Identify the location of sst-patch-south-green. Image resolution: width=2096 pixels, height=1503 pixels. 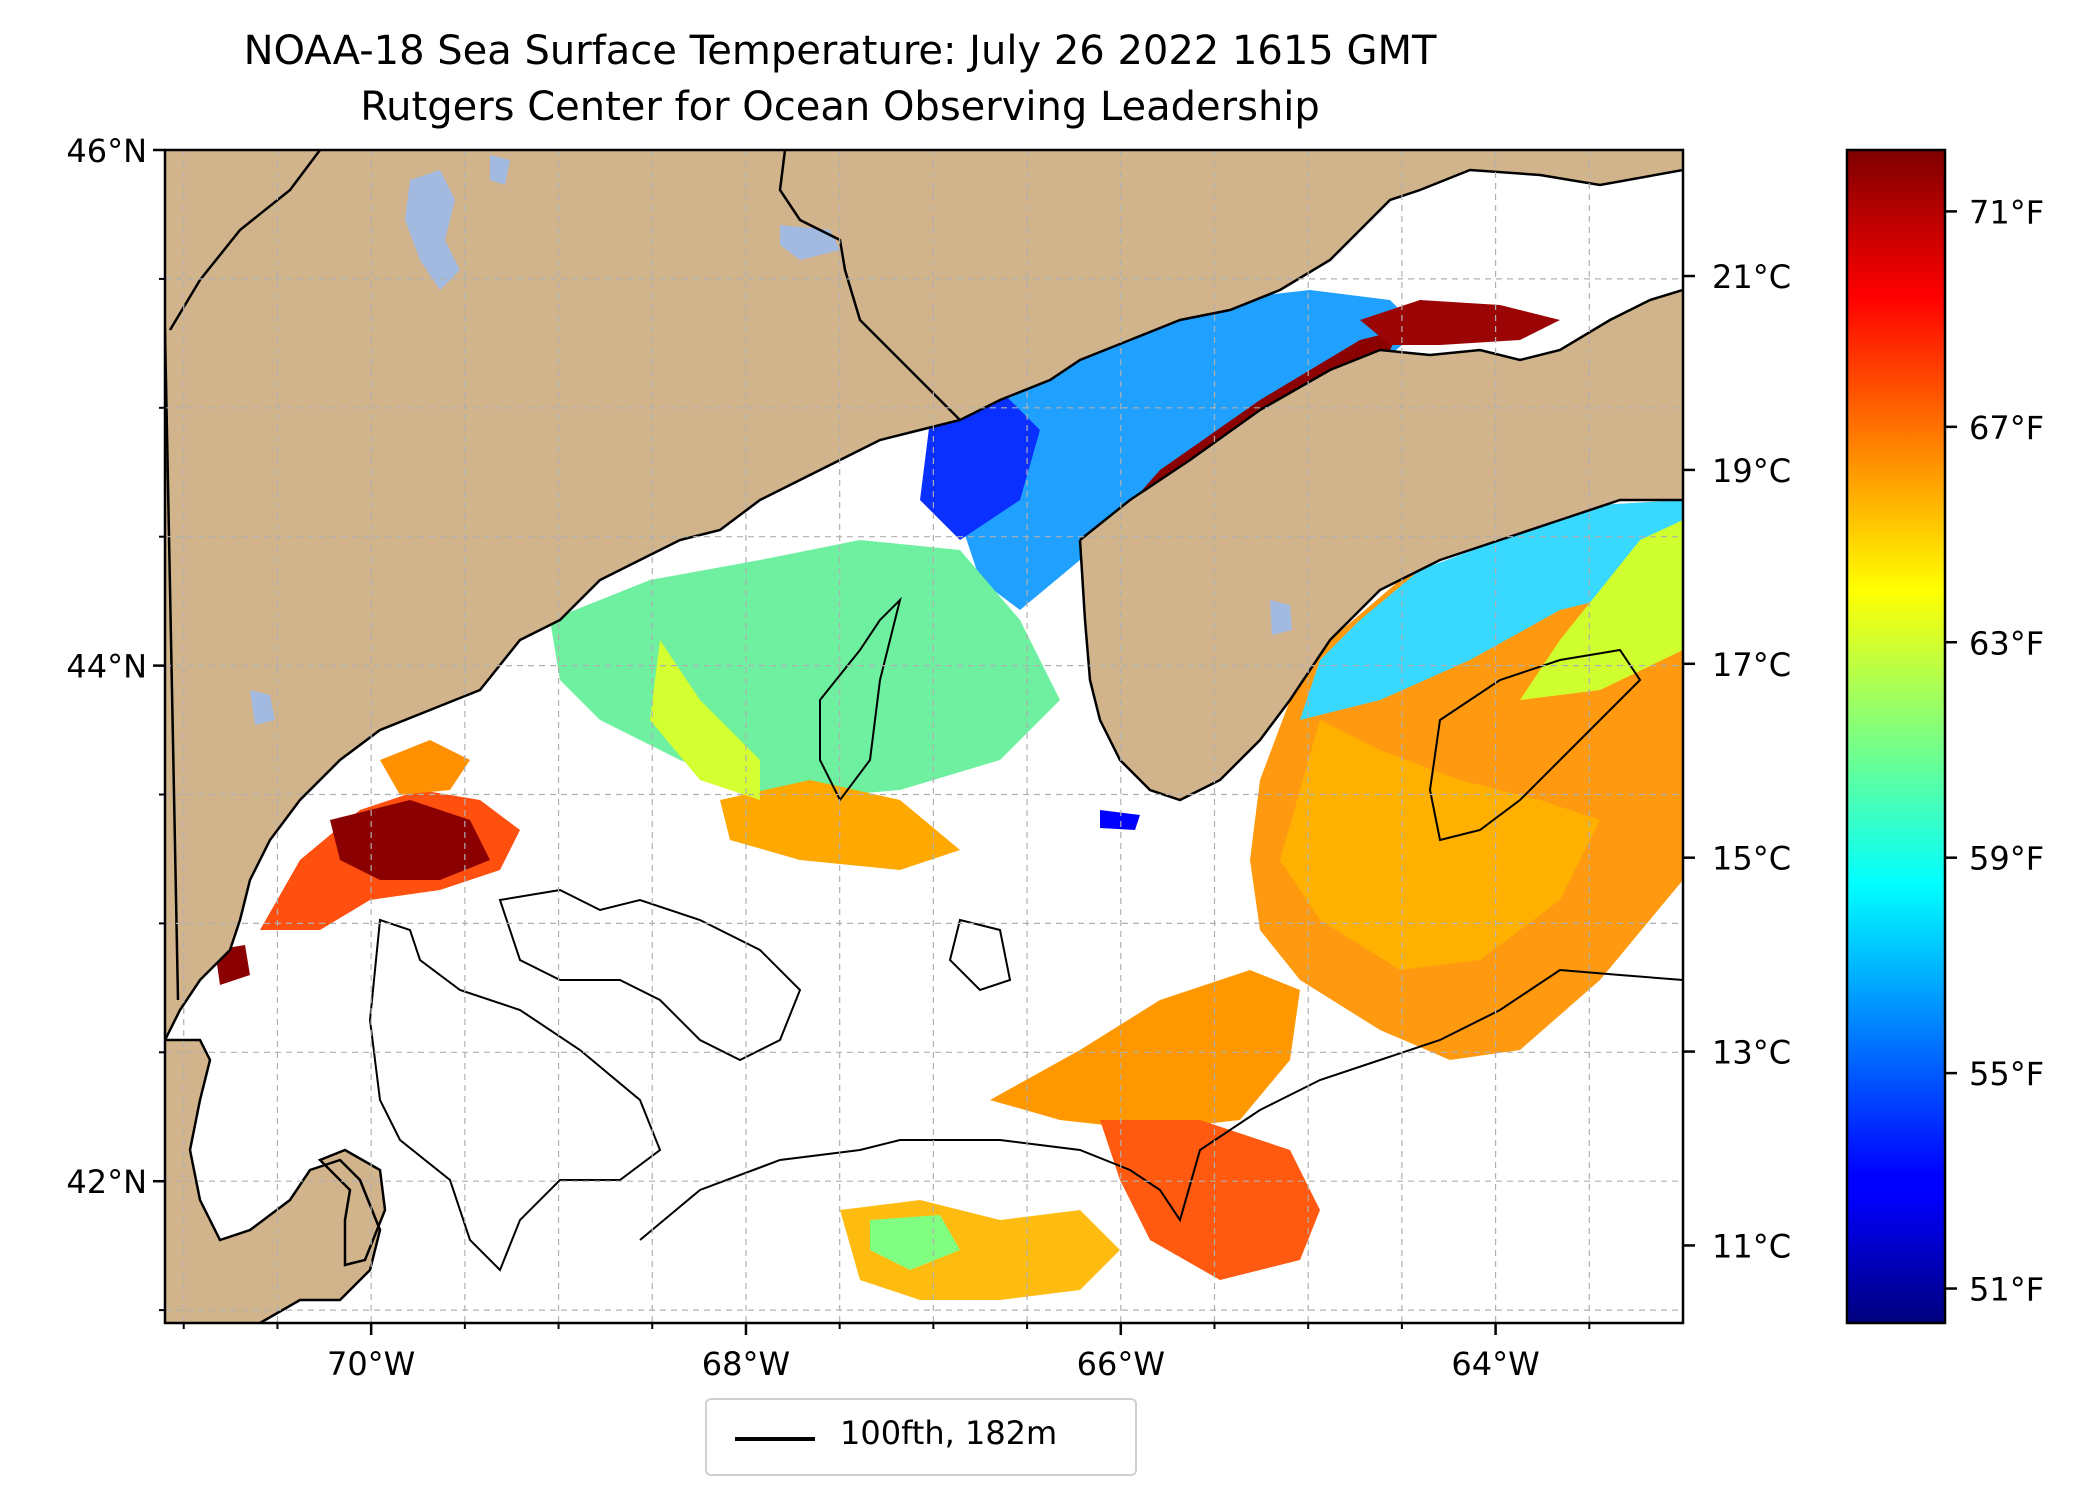
(915, 1242).